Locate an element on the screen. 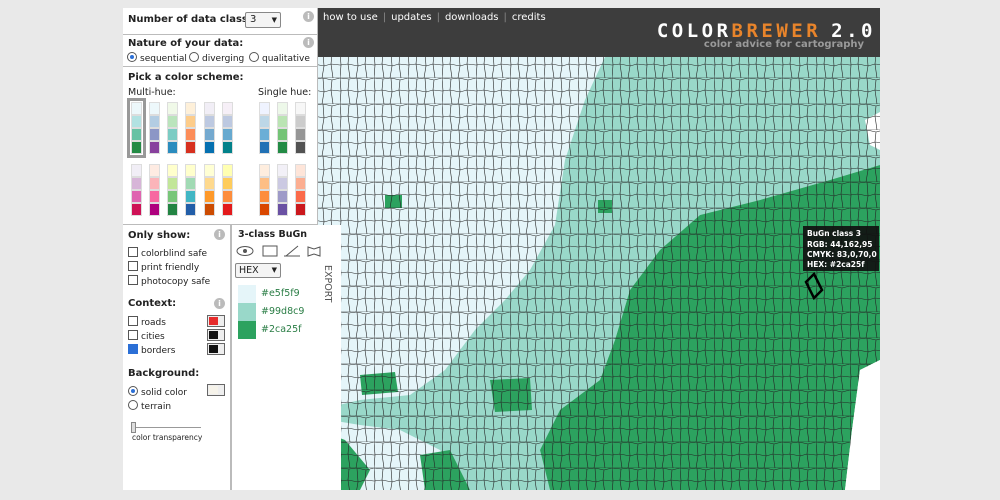  checkbox-option: borders is located at coordinates (151, 350).